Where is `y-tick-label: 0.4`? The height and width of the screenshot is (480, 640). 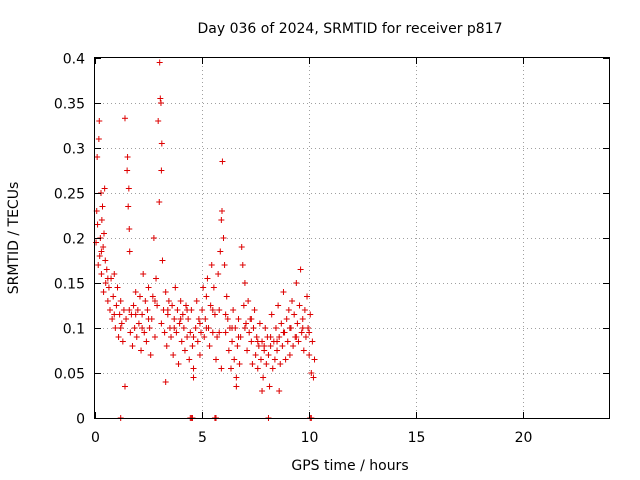 y-tick-label: 0.4 is located at coordinates (74, 60).